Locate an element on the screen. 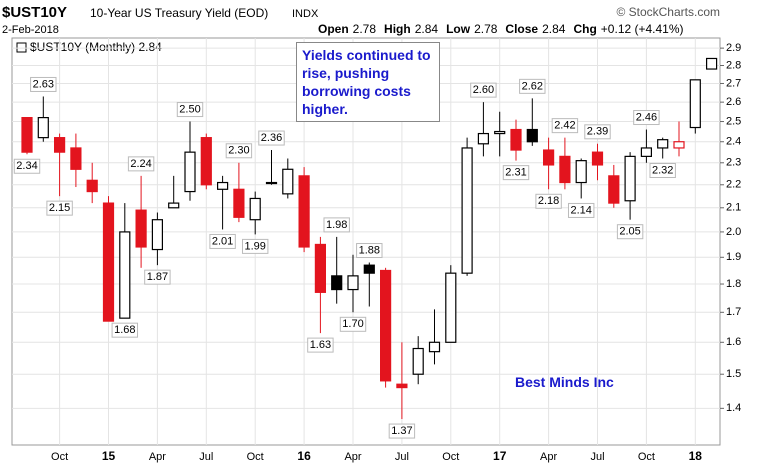 This screenshot has width=780, height=474. y-tick-label: 2.8 is located at coordinates (733, 65).